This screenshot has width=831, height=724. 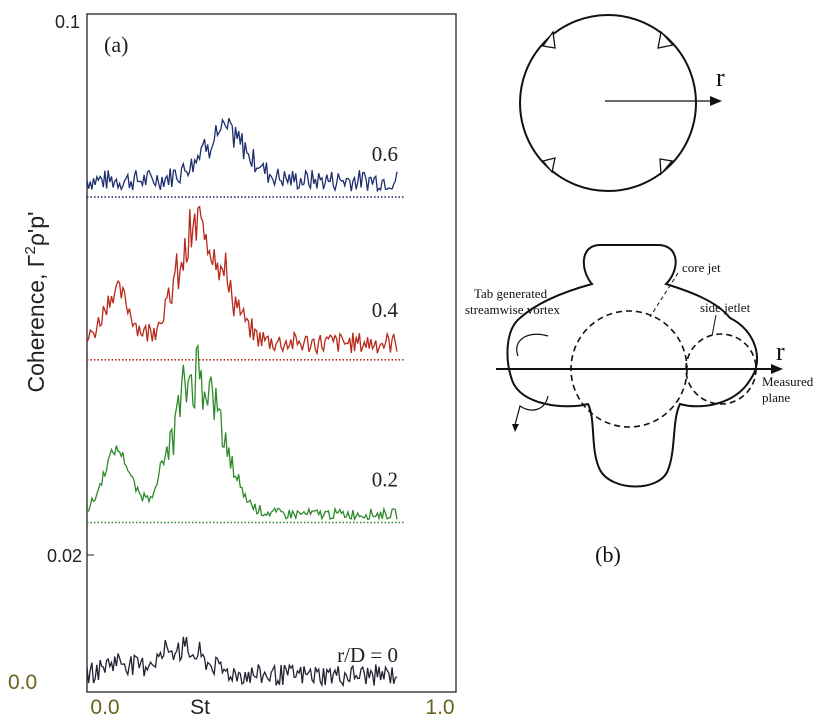 What do you see at coordinates (35, 302) in the screenshot?
I see `y-axis-label: Coherence, Γ2ρ'p'` at bounding box center [35, 302].